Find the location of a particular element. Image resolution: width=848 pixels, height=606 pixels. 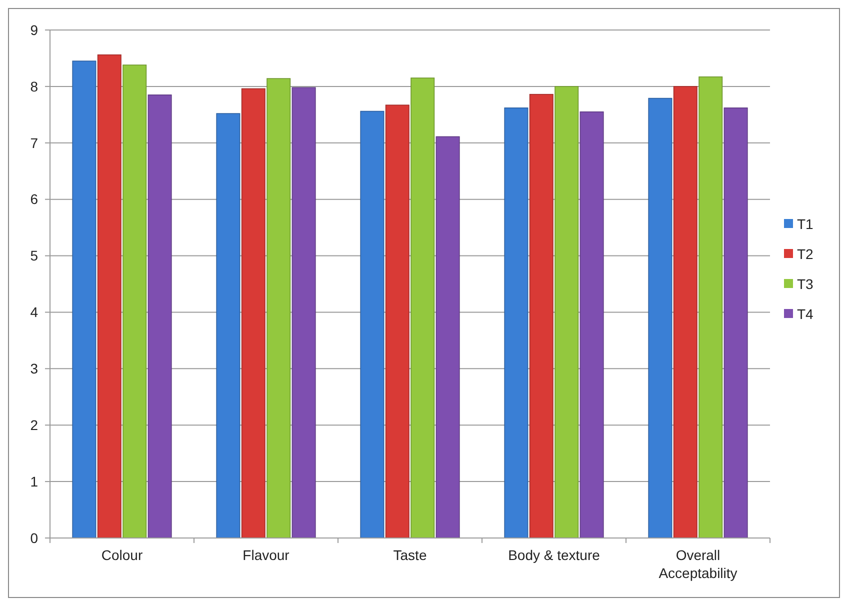

y-tick-label: 2 is located at coordinates (34, 425).